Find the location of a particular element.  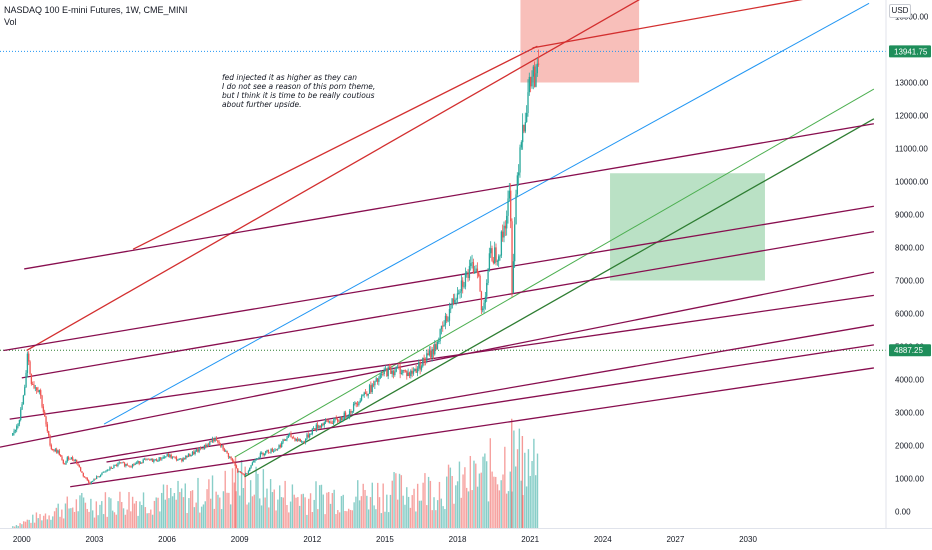

y-tick-label: 6000.00 is located at coordinates (909, 314).